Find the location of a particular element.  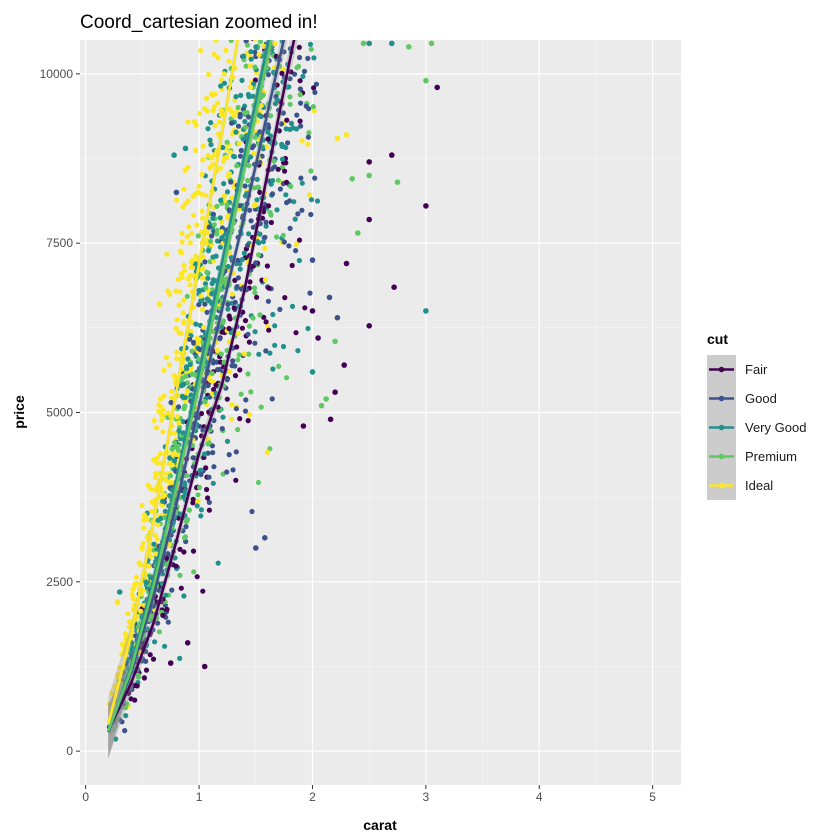

x-tick-label: 0 is located at coordinates (85, 797).